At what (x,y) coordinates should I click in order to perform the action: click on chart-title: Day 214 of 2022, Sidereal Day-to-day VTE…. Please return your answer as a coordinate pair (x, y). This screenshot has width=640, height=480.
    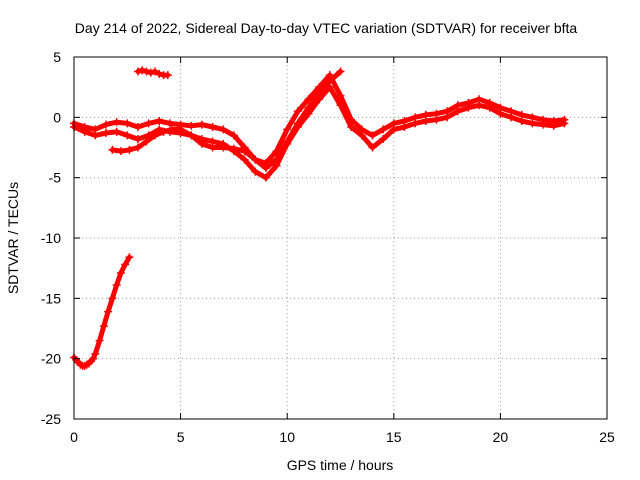
    Looking at the image, I should click on (326, 28).